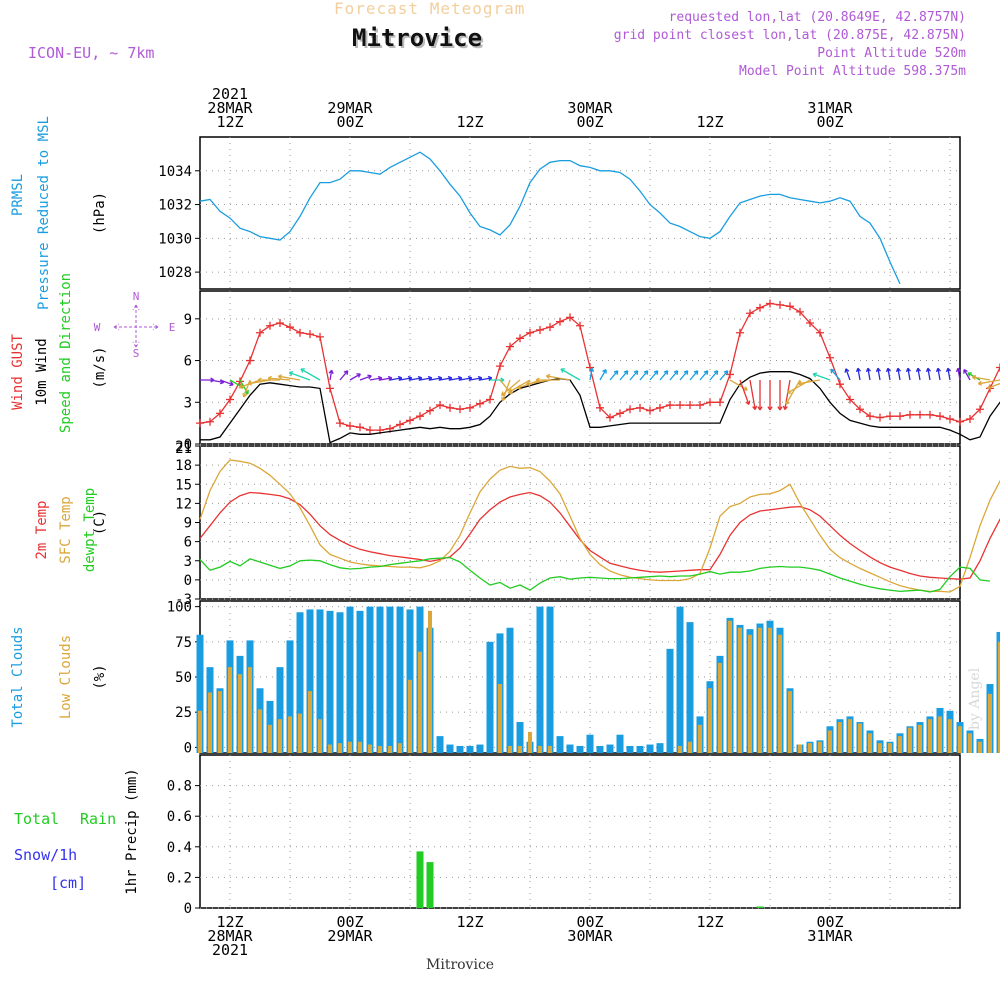 The height and width of the screenshot is (1000, 1000). I want to click on y-tick-label: 0.8, so click(179, 787).